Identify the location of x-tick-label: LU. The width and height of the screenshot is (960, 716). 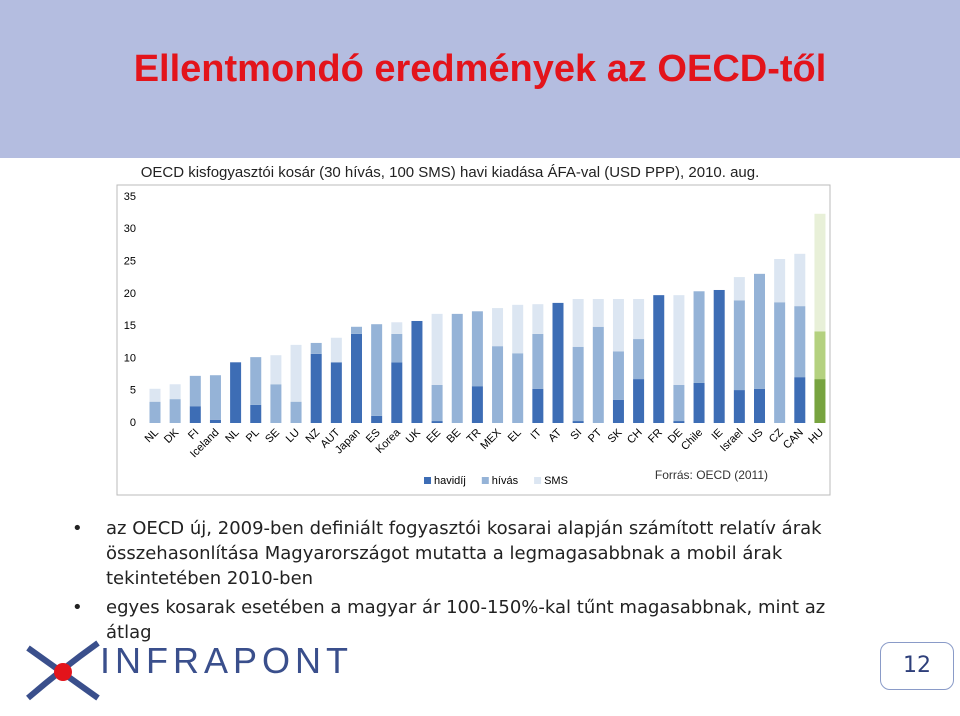
(293, 436).